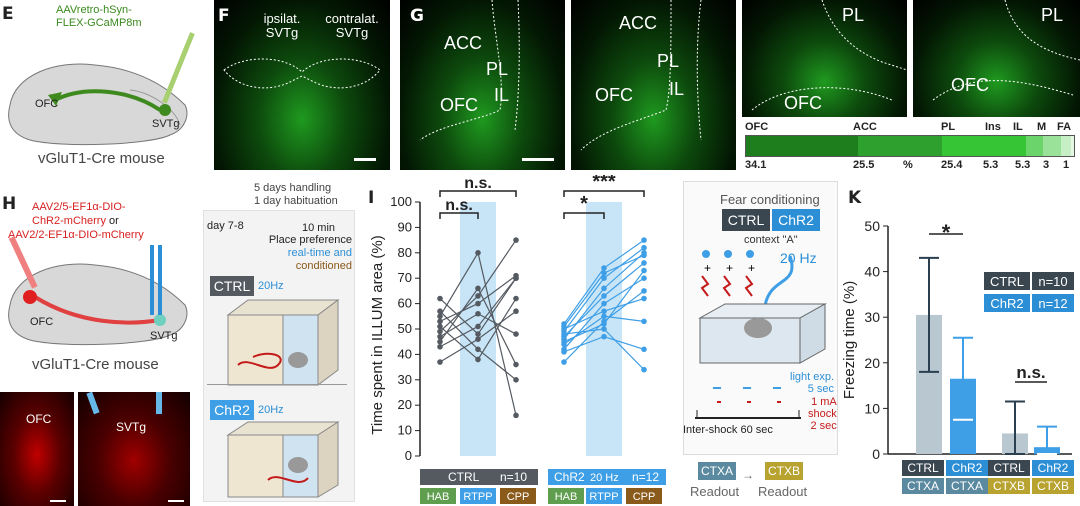  What do you see at coordinates (9, 204) in the screenshot?
I see `panel-letter-h: H` at bounding box center [9, 204].